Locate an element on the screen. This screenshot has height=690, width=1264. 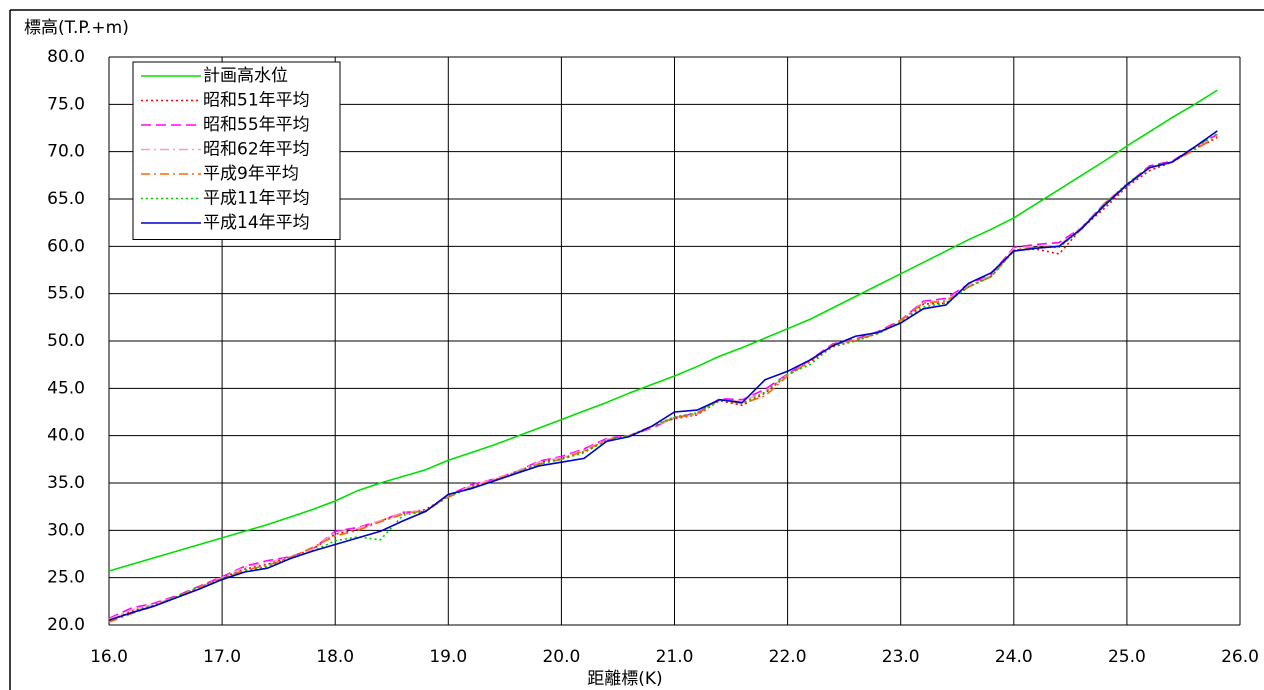
x-tick-label: 24.0 is located at coordinates (1014, 657).